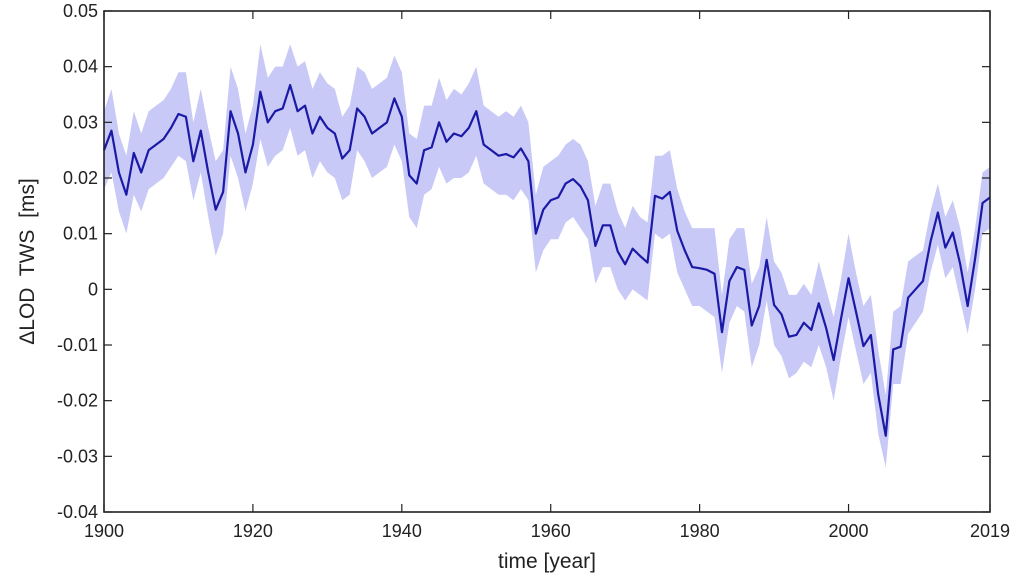 The image size is (1024, 576). Describe the element at coordinates (80, 234) in the screenshot. I see `y-tick-label: 0.01` at that location.